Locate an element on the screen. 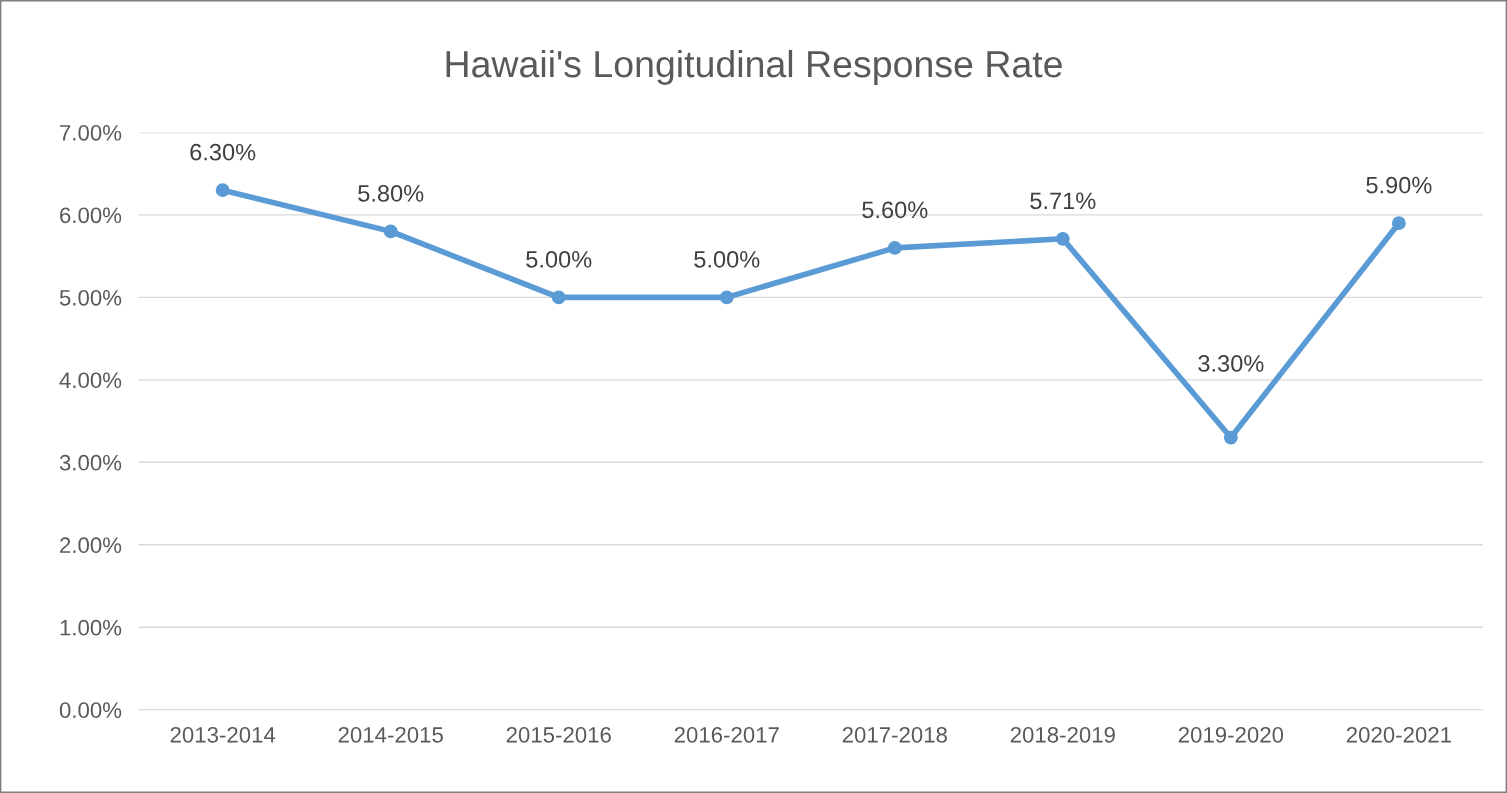  x-tick-label: 2017-2018 is located at coordinates (894, 734).